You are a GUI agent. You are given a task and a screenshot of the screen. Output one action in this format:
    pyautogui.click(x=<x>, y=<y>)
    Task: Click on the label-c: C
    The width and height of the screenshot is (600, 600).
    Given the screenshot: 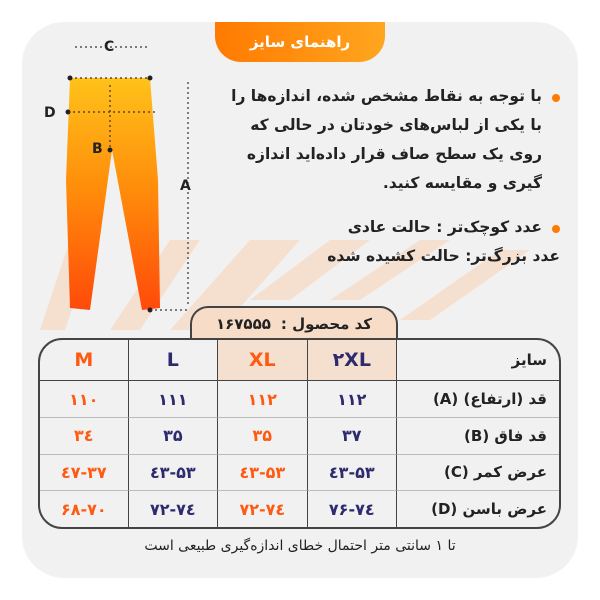 What is the action you would take?
    pyautogui.click(x=109, y=47)
    